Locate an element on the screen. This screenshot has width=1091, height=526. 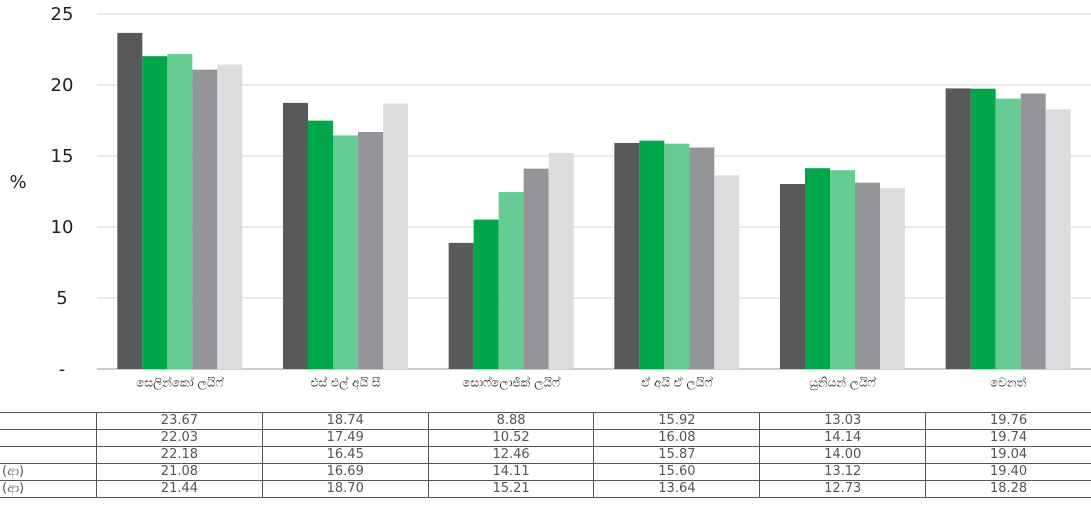
table-row: (ආ) 21.44 18.70 15.21 13.64 12.73 18.28 is located at coordinates (545, 489).